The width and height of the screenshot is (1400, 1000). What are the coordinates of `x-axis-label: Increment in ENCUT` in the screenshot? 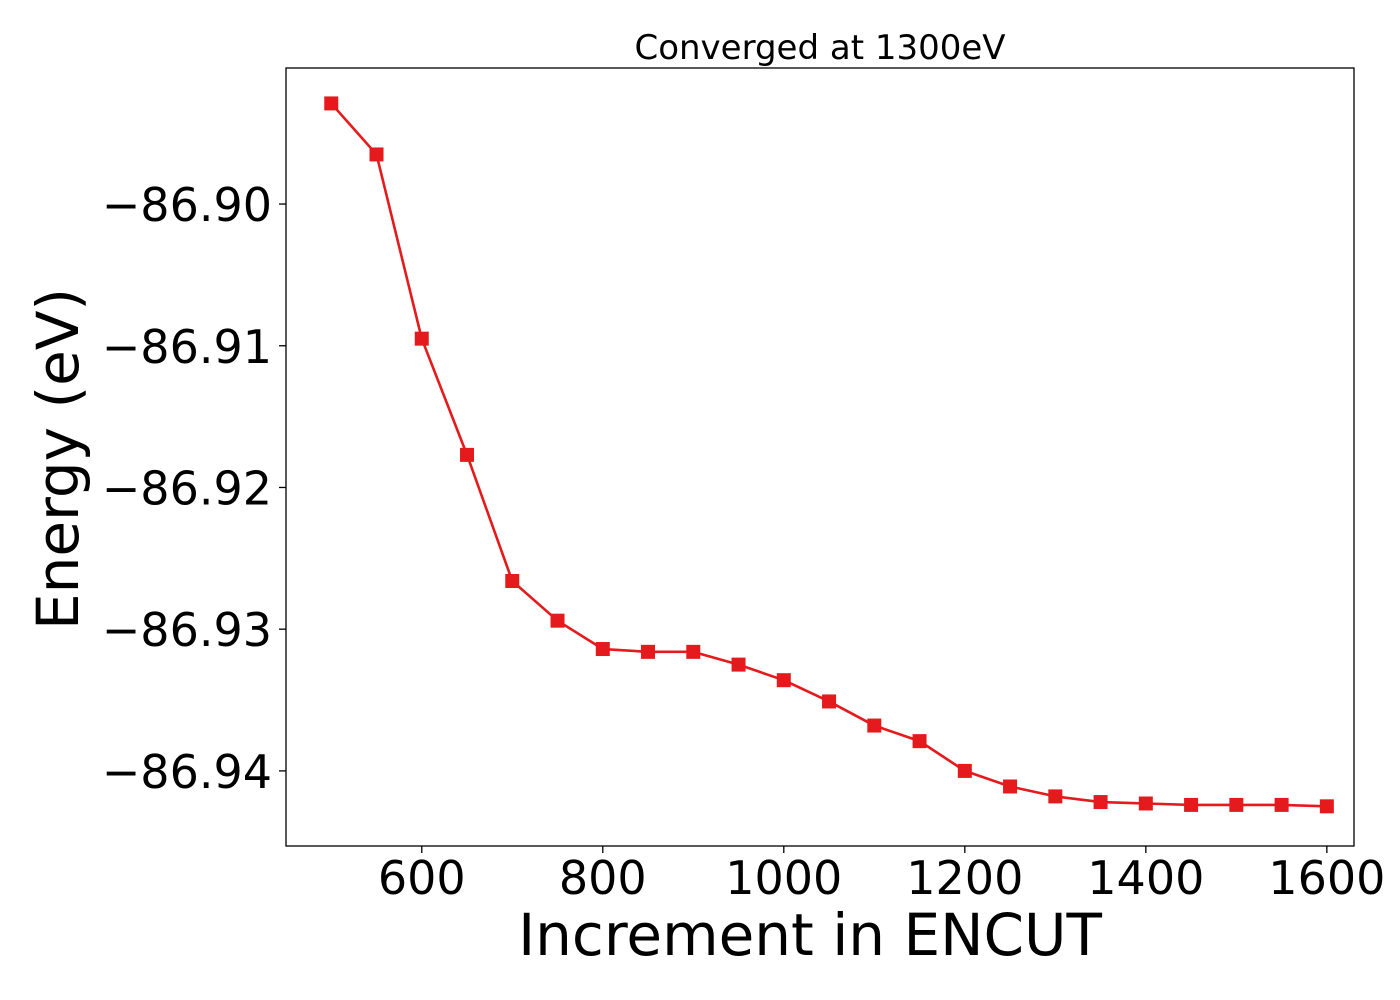 It's located at (810, 935).